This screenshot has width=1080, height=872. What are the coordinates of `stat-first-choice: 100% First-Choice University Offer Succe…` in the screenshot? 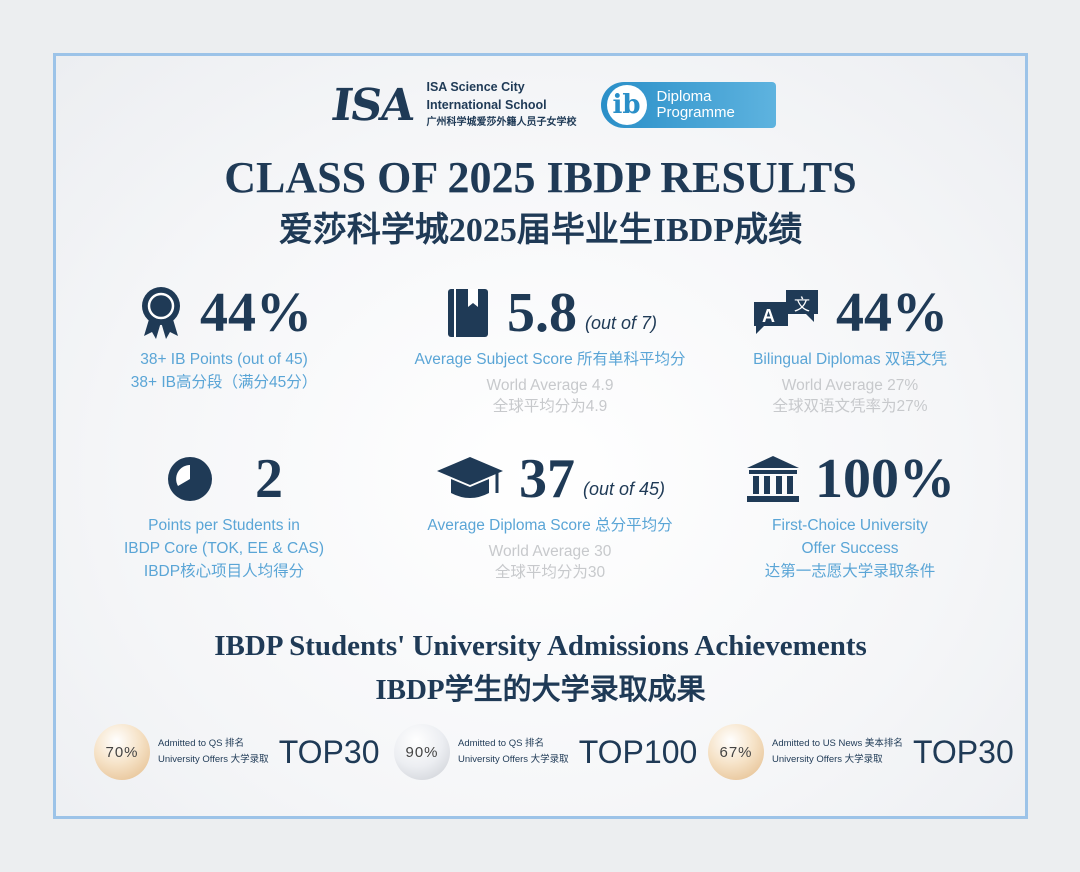 It's located at (850, 513).